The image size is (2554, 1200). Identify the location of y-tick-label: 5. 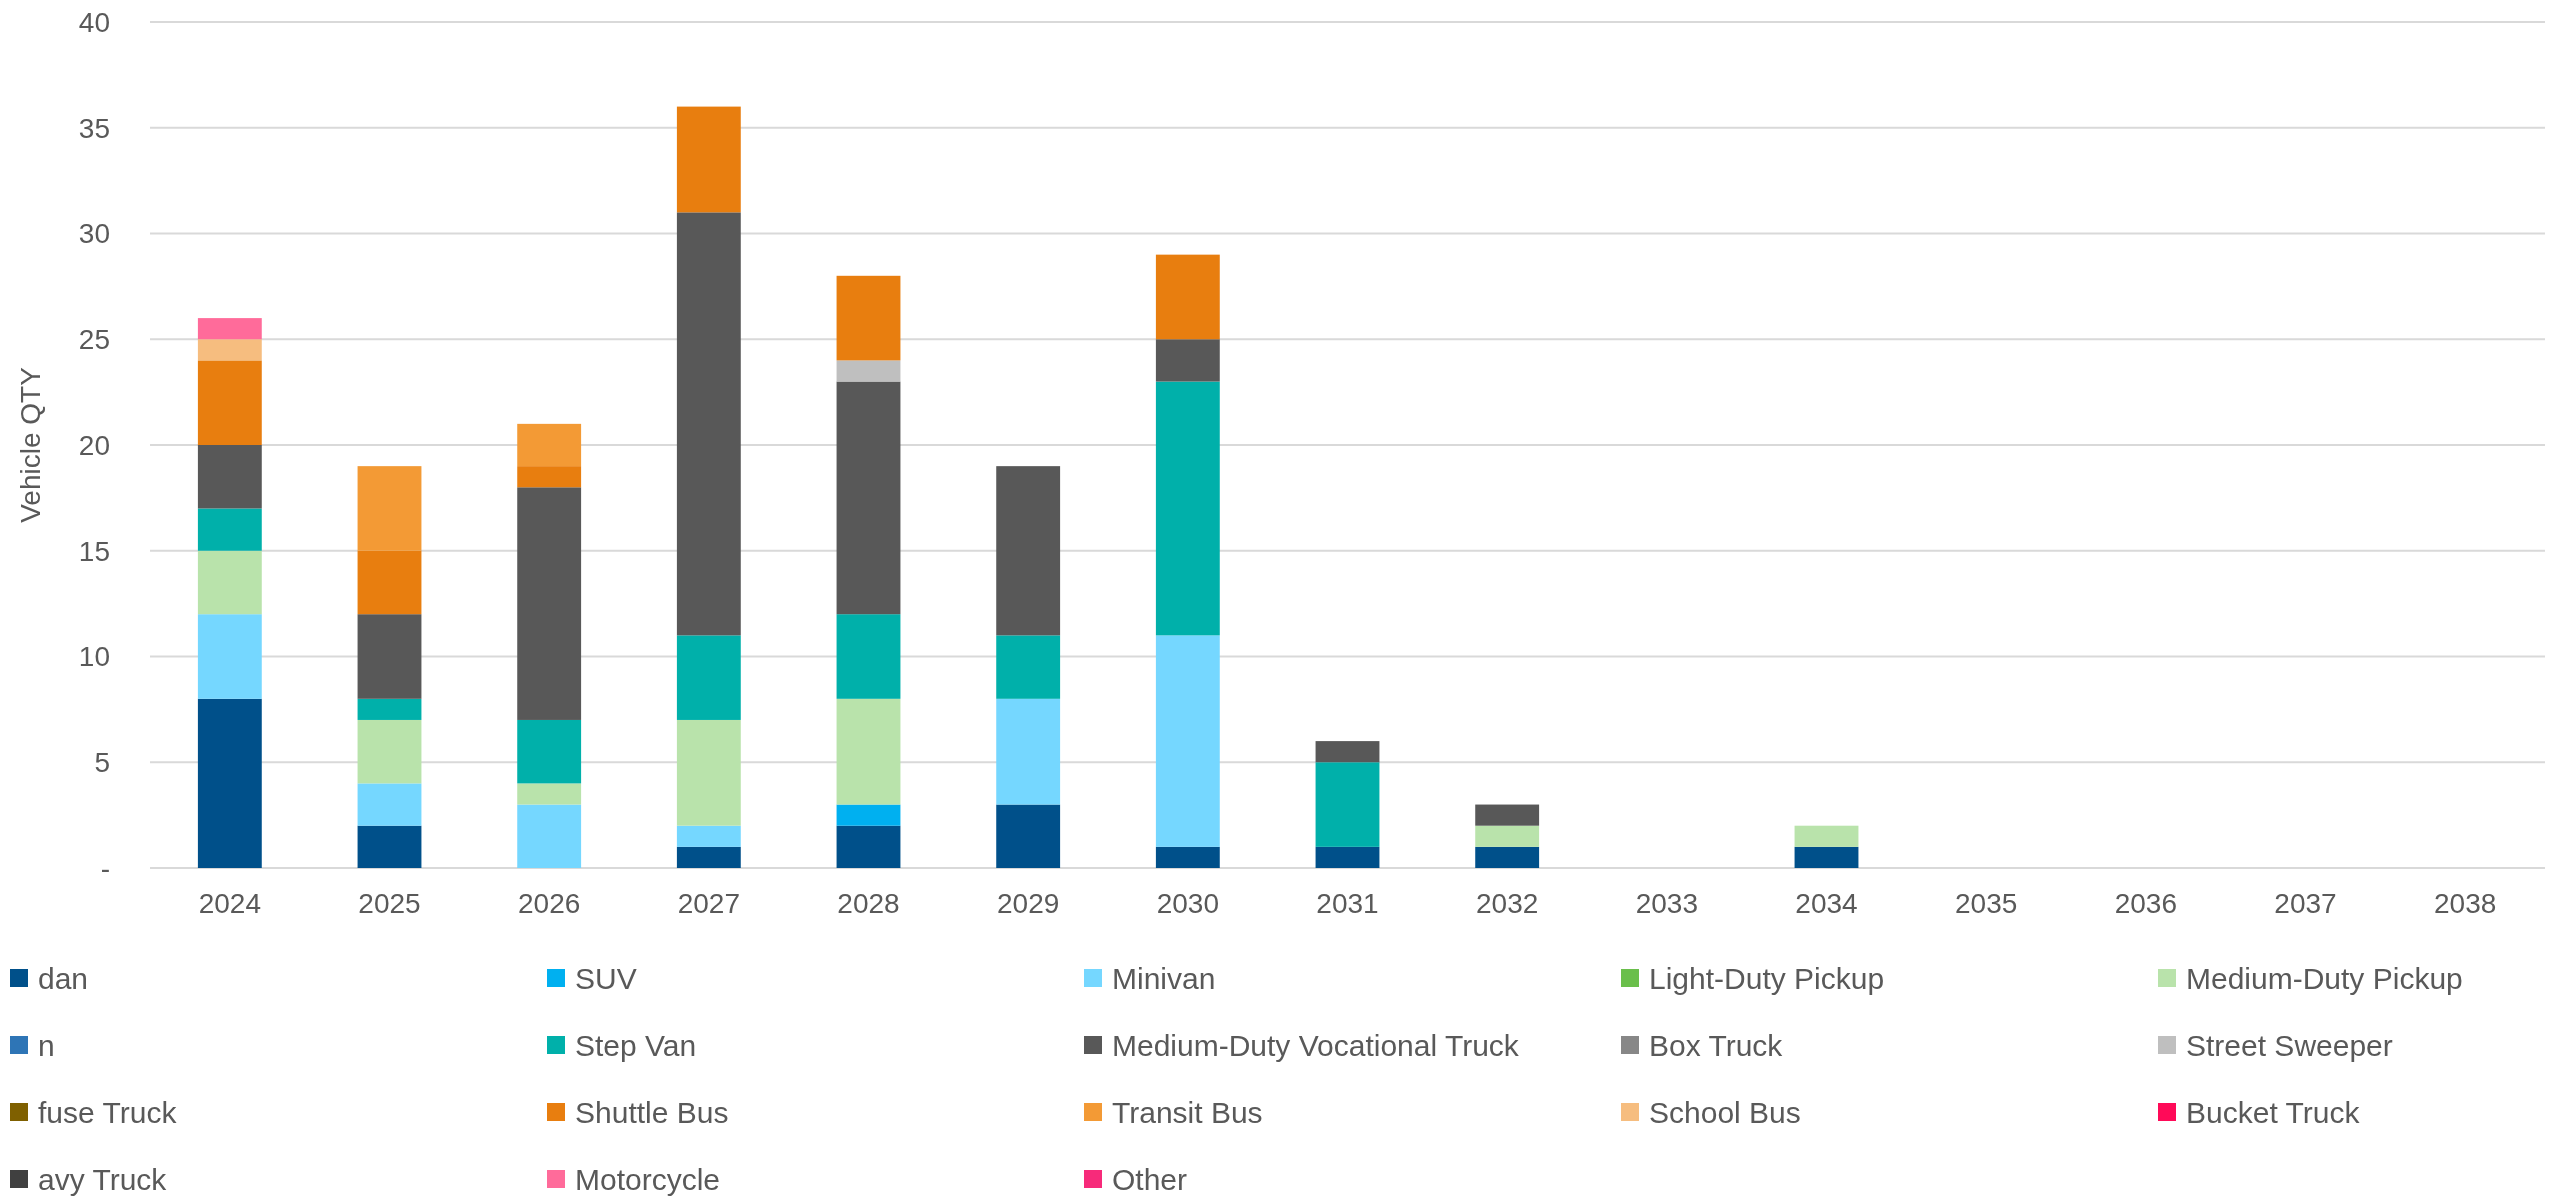
(102, 763).